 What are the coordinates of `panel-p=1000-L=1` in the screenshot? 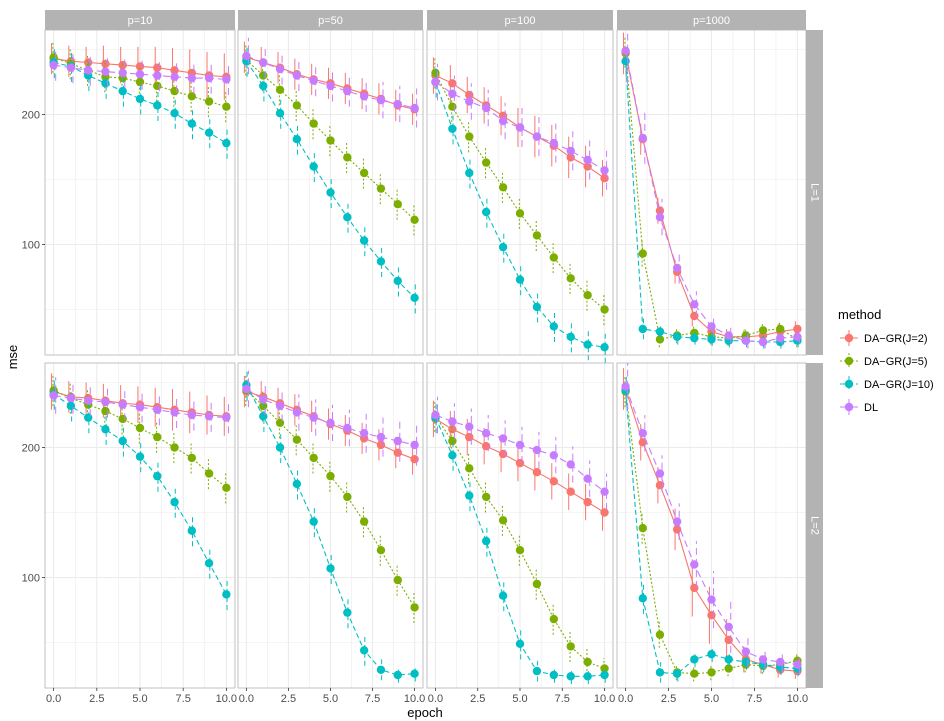 It's located at (711, 192).